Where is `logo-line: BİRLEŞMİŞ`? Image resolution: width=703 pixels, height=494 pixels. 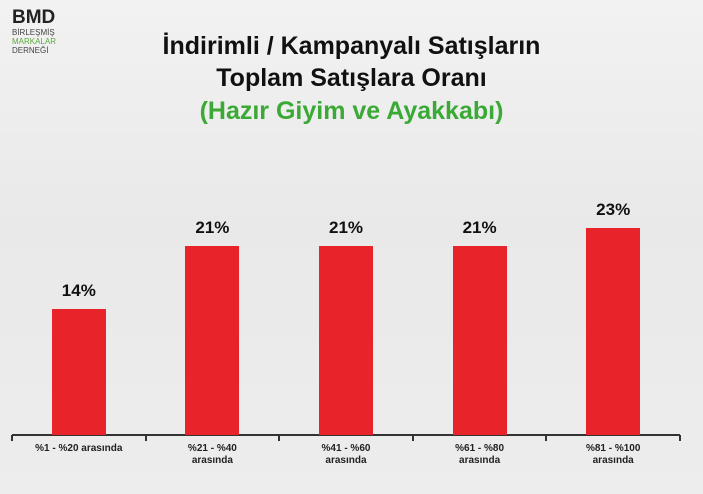
logo-line: BİRLEŞMİŞ is located at coordinates (33, 32).